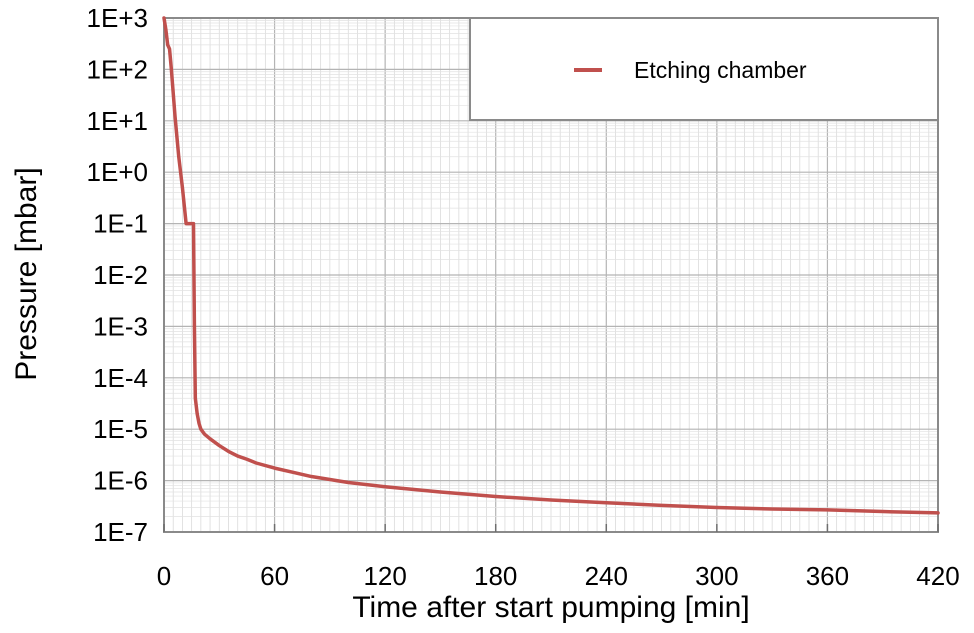 The image size is (974, 633). I want to click on y-tick-label: 1E-6, so click(120, 481).